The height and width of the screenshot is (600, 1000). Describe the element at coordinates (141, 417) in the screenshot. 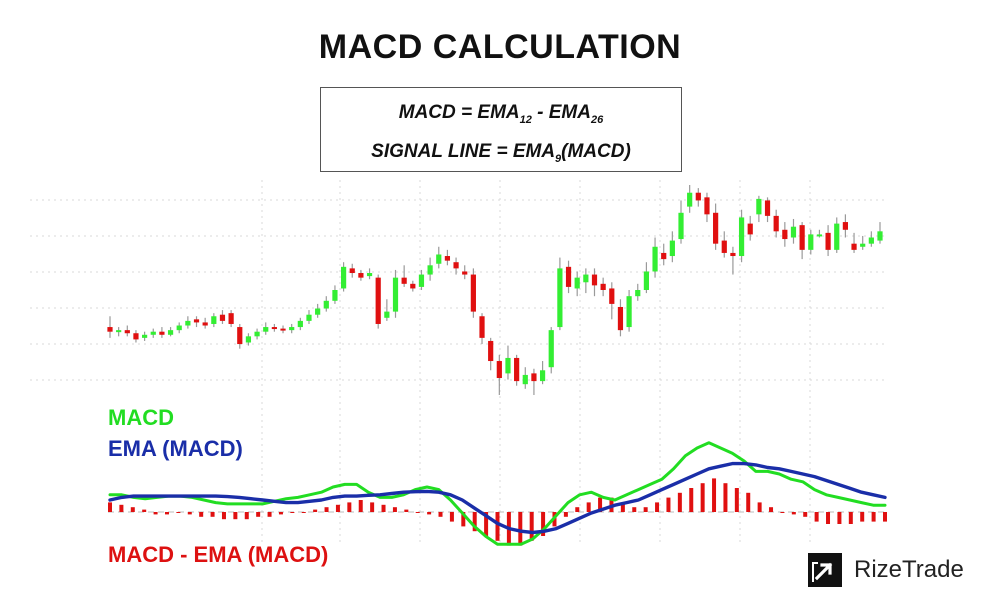

I see `legend-macd: MACD` at that location.